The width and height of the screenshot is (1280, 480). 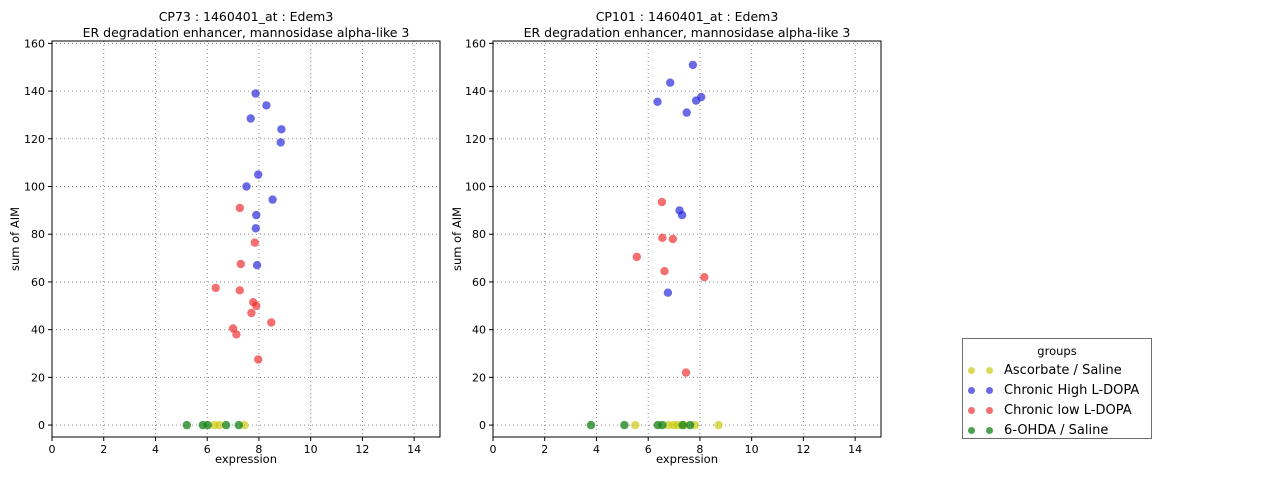 I want to click on plot2-x-axis-label: expression, so click(x=687, y=459).